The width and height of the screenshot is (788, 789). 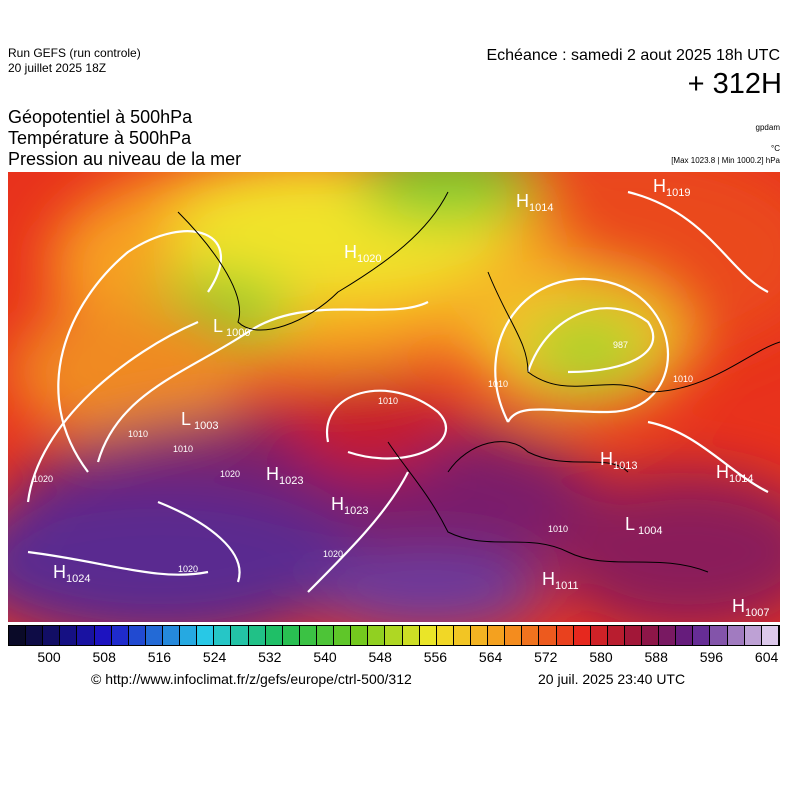 What do you see at coordinates (546, 657) in the screenshot?
I see `colorbar-tick-label: 572` at bounding box center [546, 657].